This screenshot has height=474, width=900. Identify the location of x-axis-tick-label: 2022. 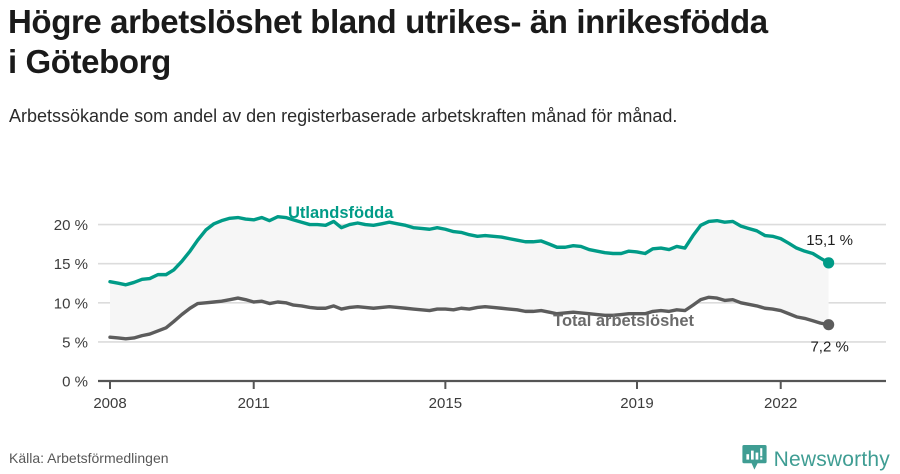
(780, 403).